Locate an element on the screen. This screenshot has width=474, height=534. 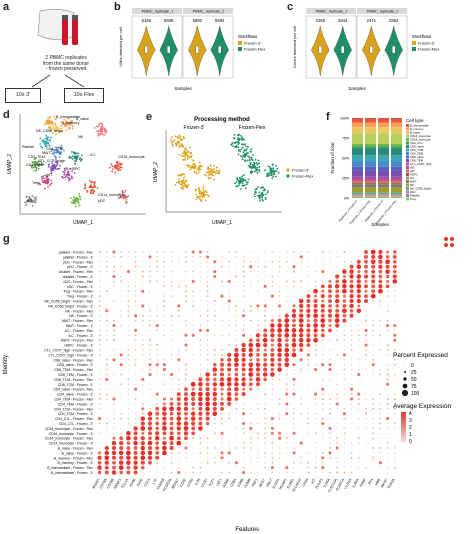
c-legend-title: Workflows is located at coordinates (421, 36).